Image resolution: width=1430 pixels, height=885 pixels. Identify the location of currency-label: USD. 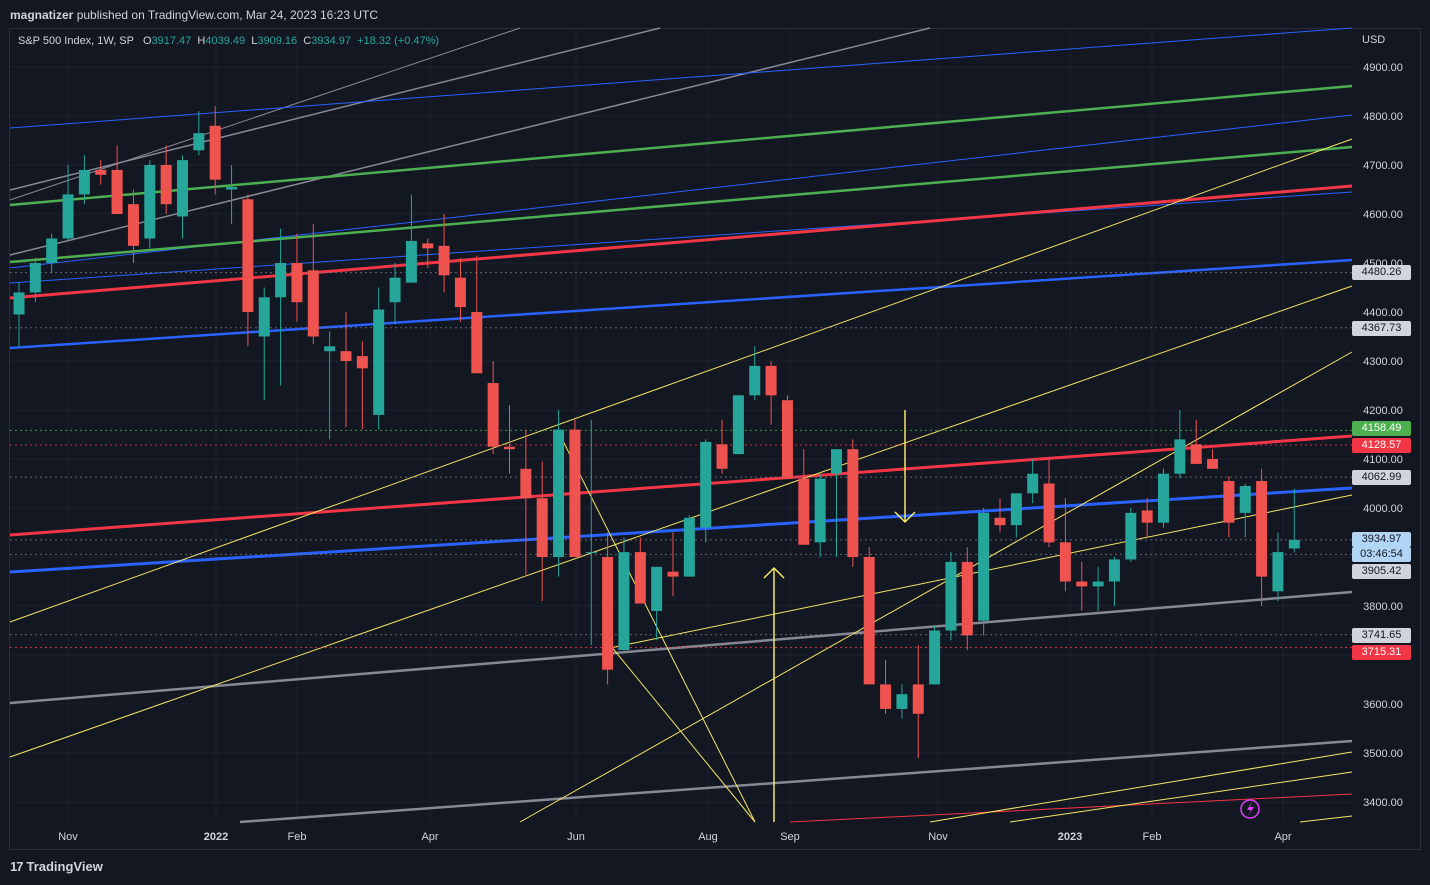
(1374, 40).